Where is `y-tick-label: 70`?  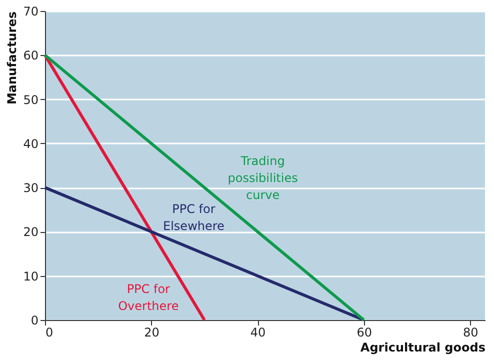
y-tick-label: 70 is located at coordinates (30, 11).